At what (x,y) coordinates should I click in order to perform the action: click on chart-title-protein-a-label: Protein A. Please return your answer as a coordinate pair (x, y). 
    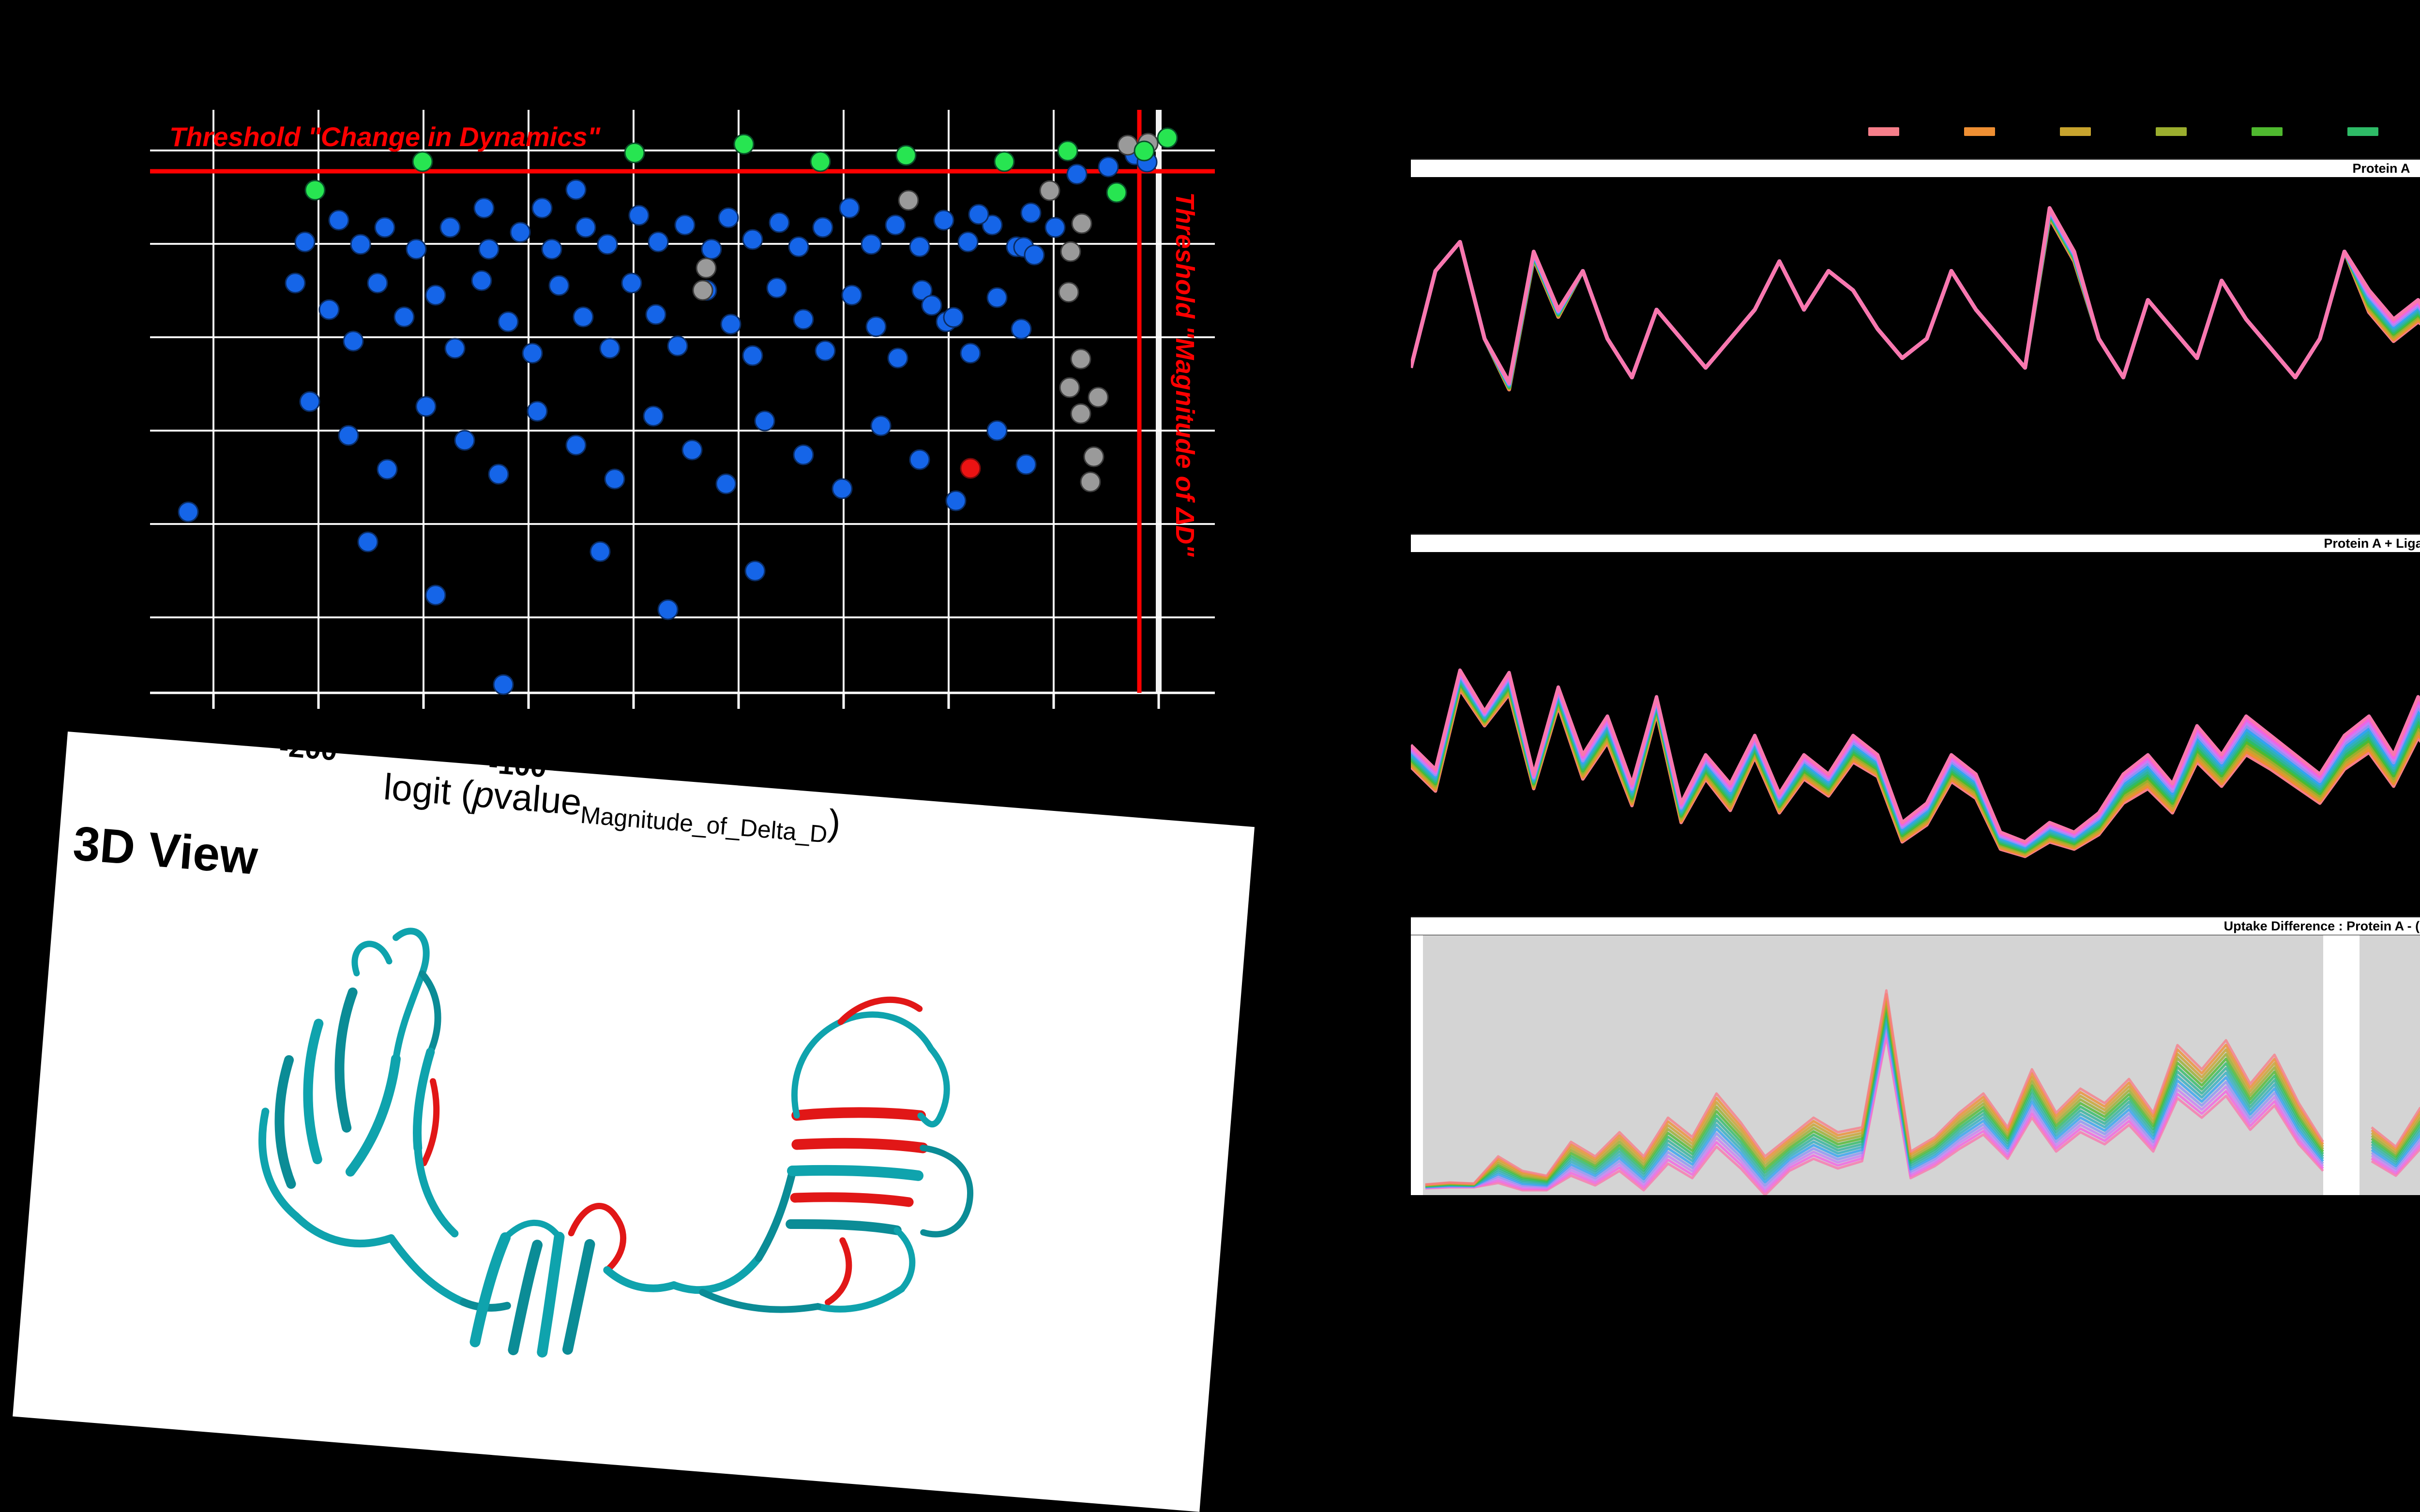
    Looking at the image, I should click on (2381, 168).